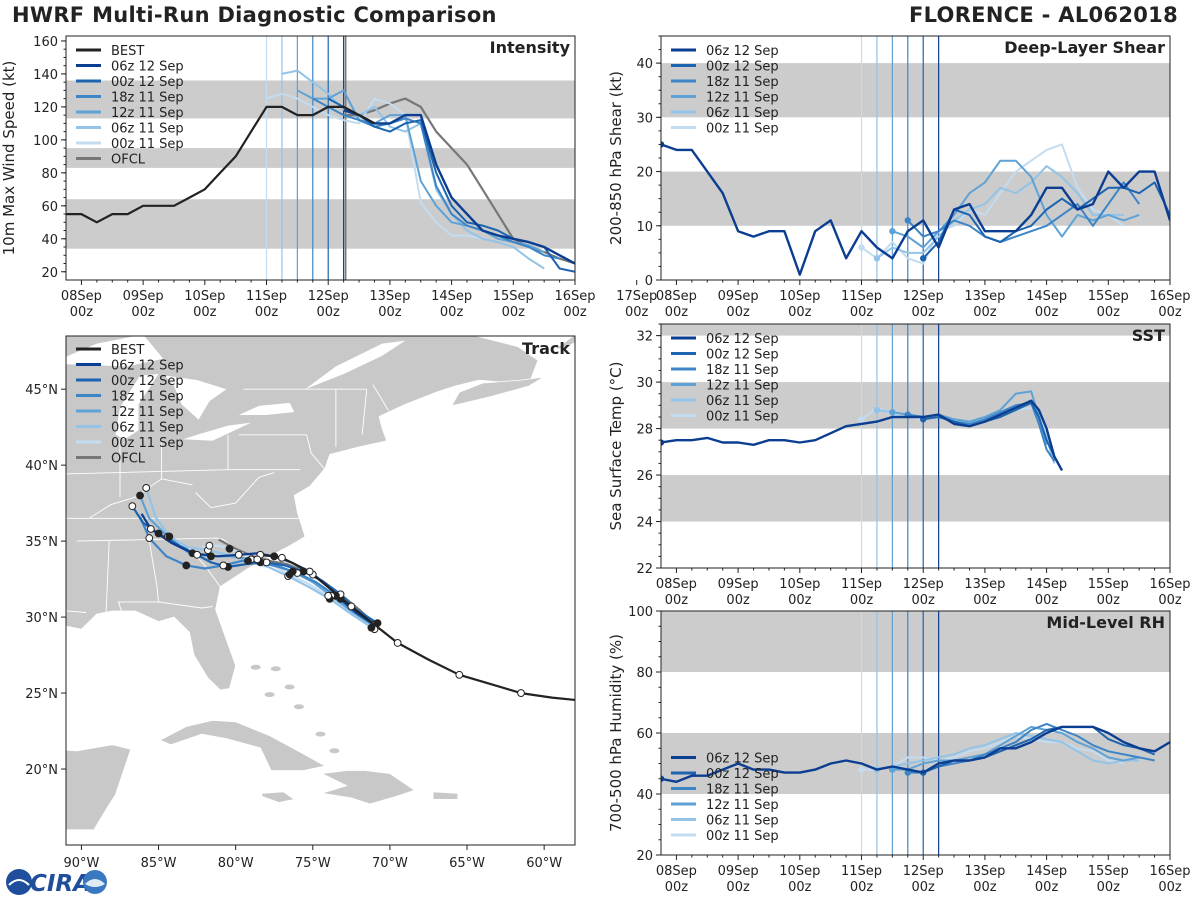 The image size is (1200, 900). What do you see at coordinates (313, 863) in the screenshot?
I see `lon-tick-label: 75°W` at bounding box center [313, 863].